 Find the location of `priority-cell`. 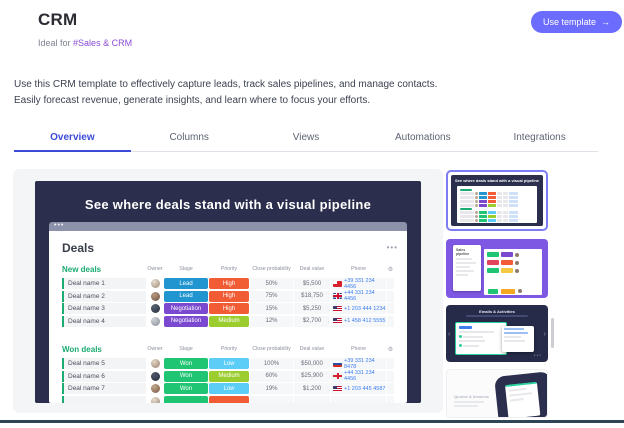

priority-cell is located at coordinates (229, 399).